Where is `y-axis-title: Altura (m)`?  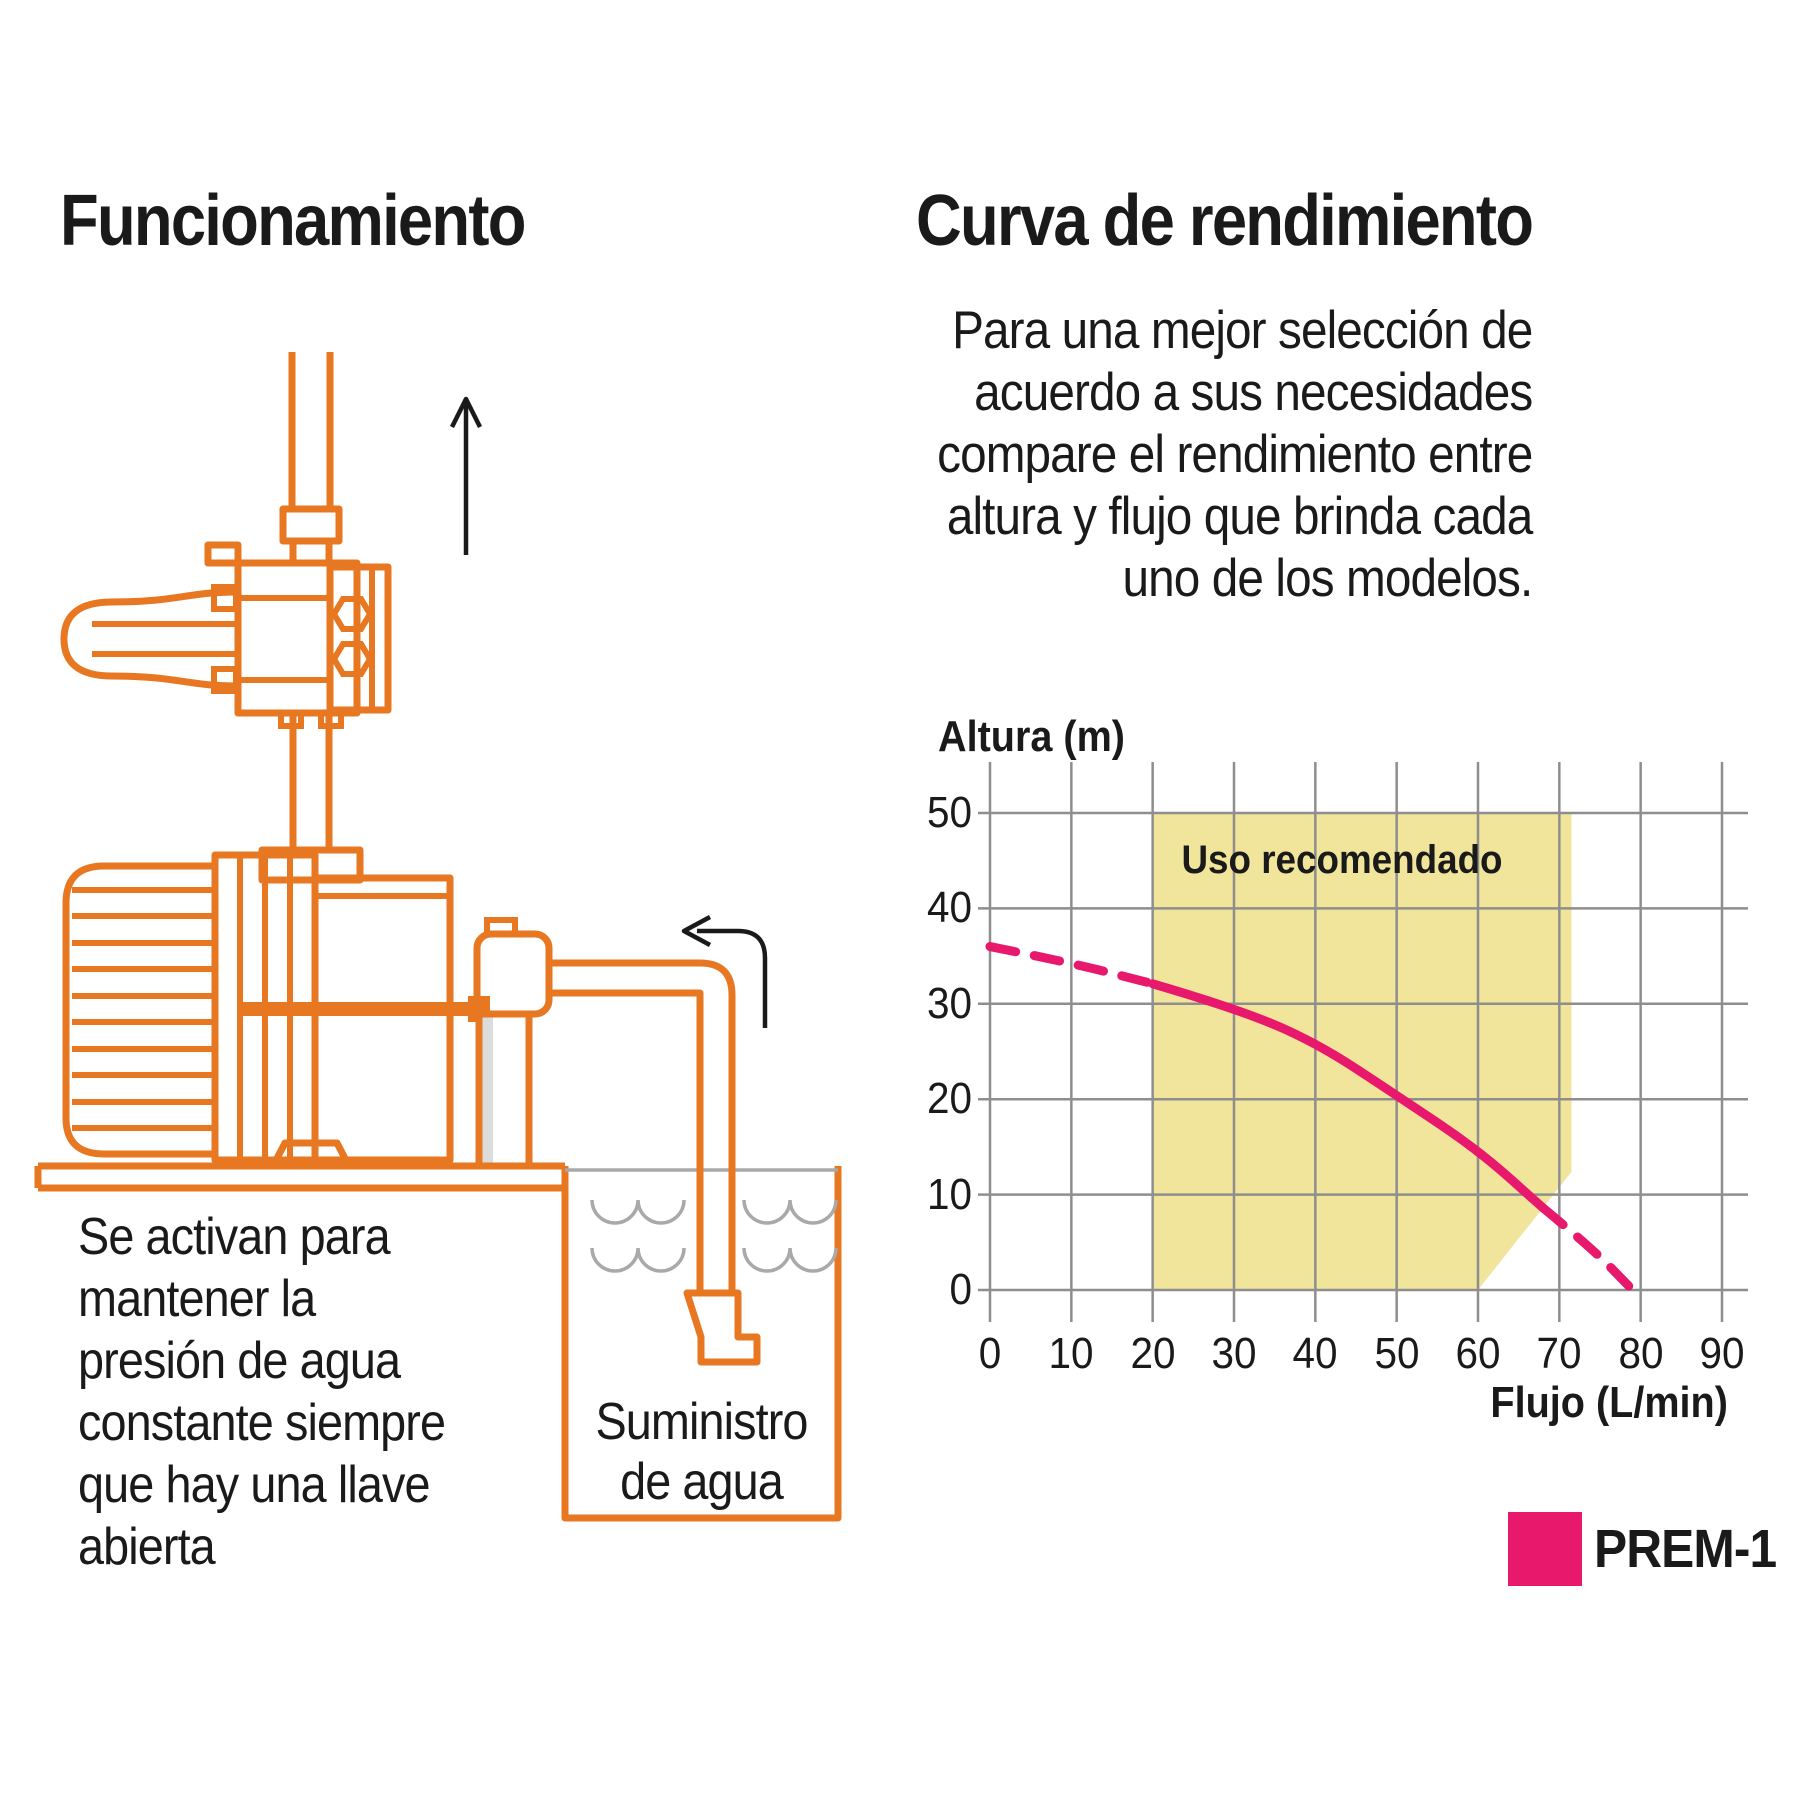
y-axis-title: Altura (m) is located at coordinates (1032, 736).